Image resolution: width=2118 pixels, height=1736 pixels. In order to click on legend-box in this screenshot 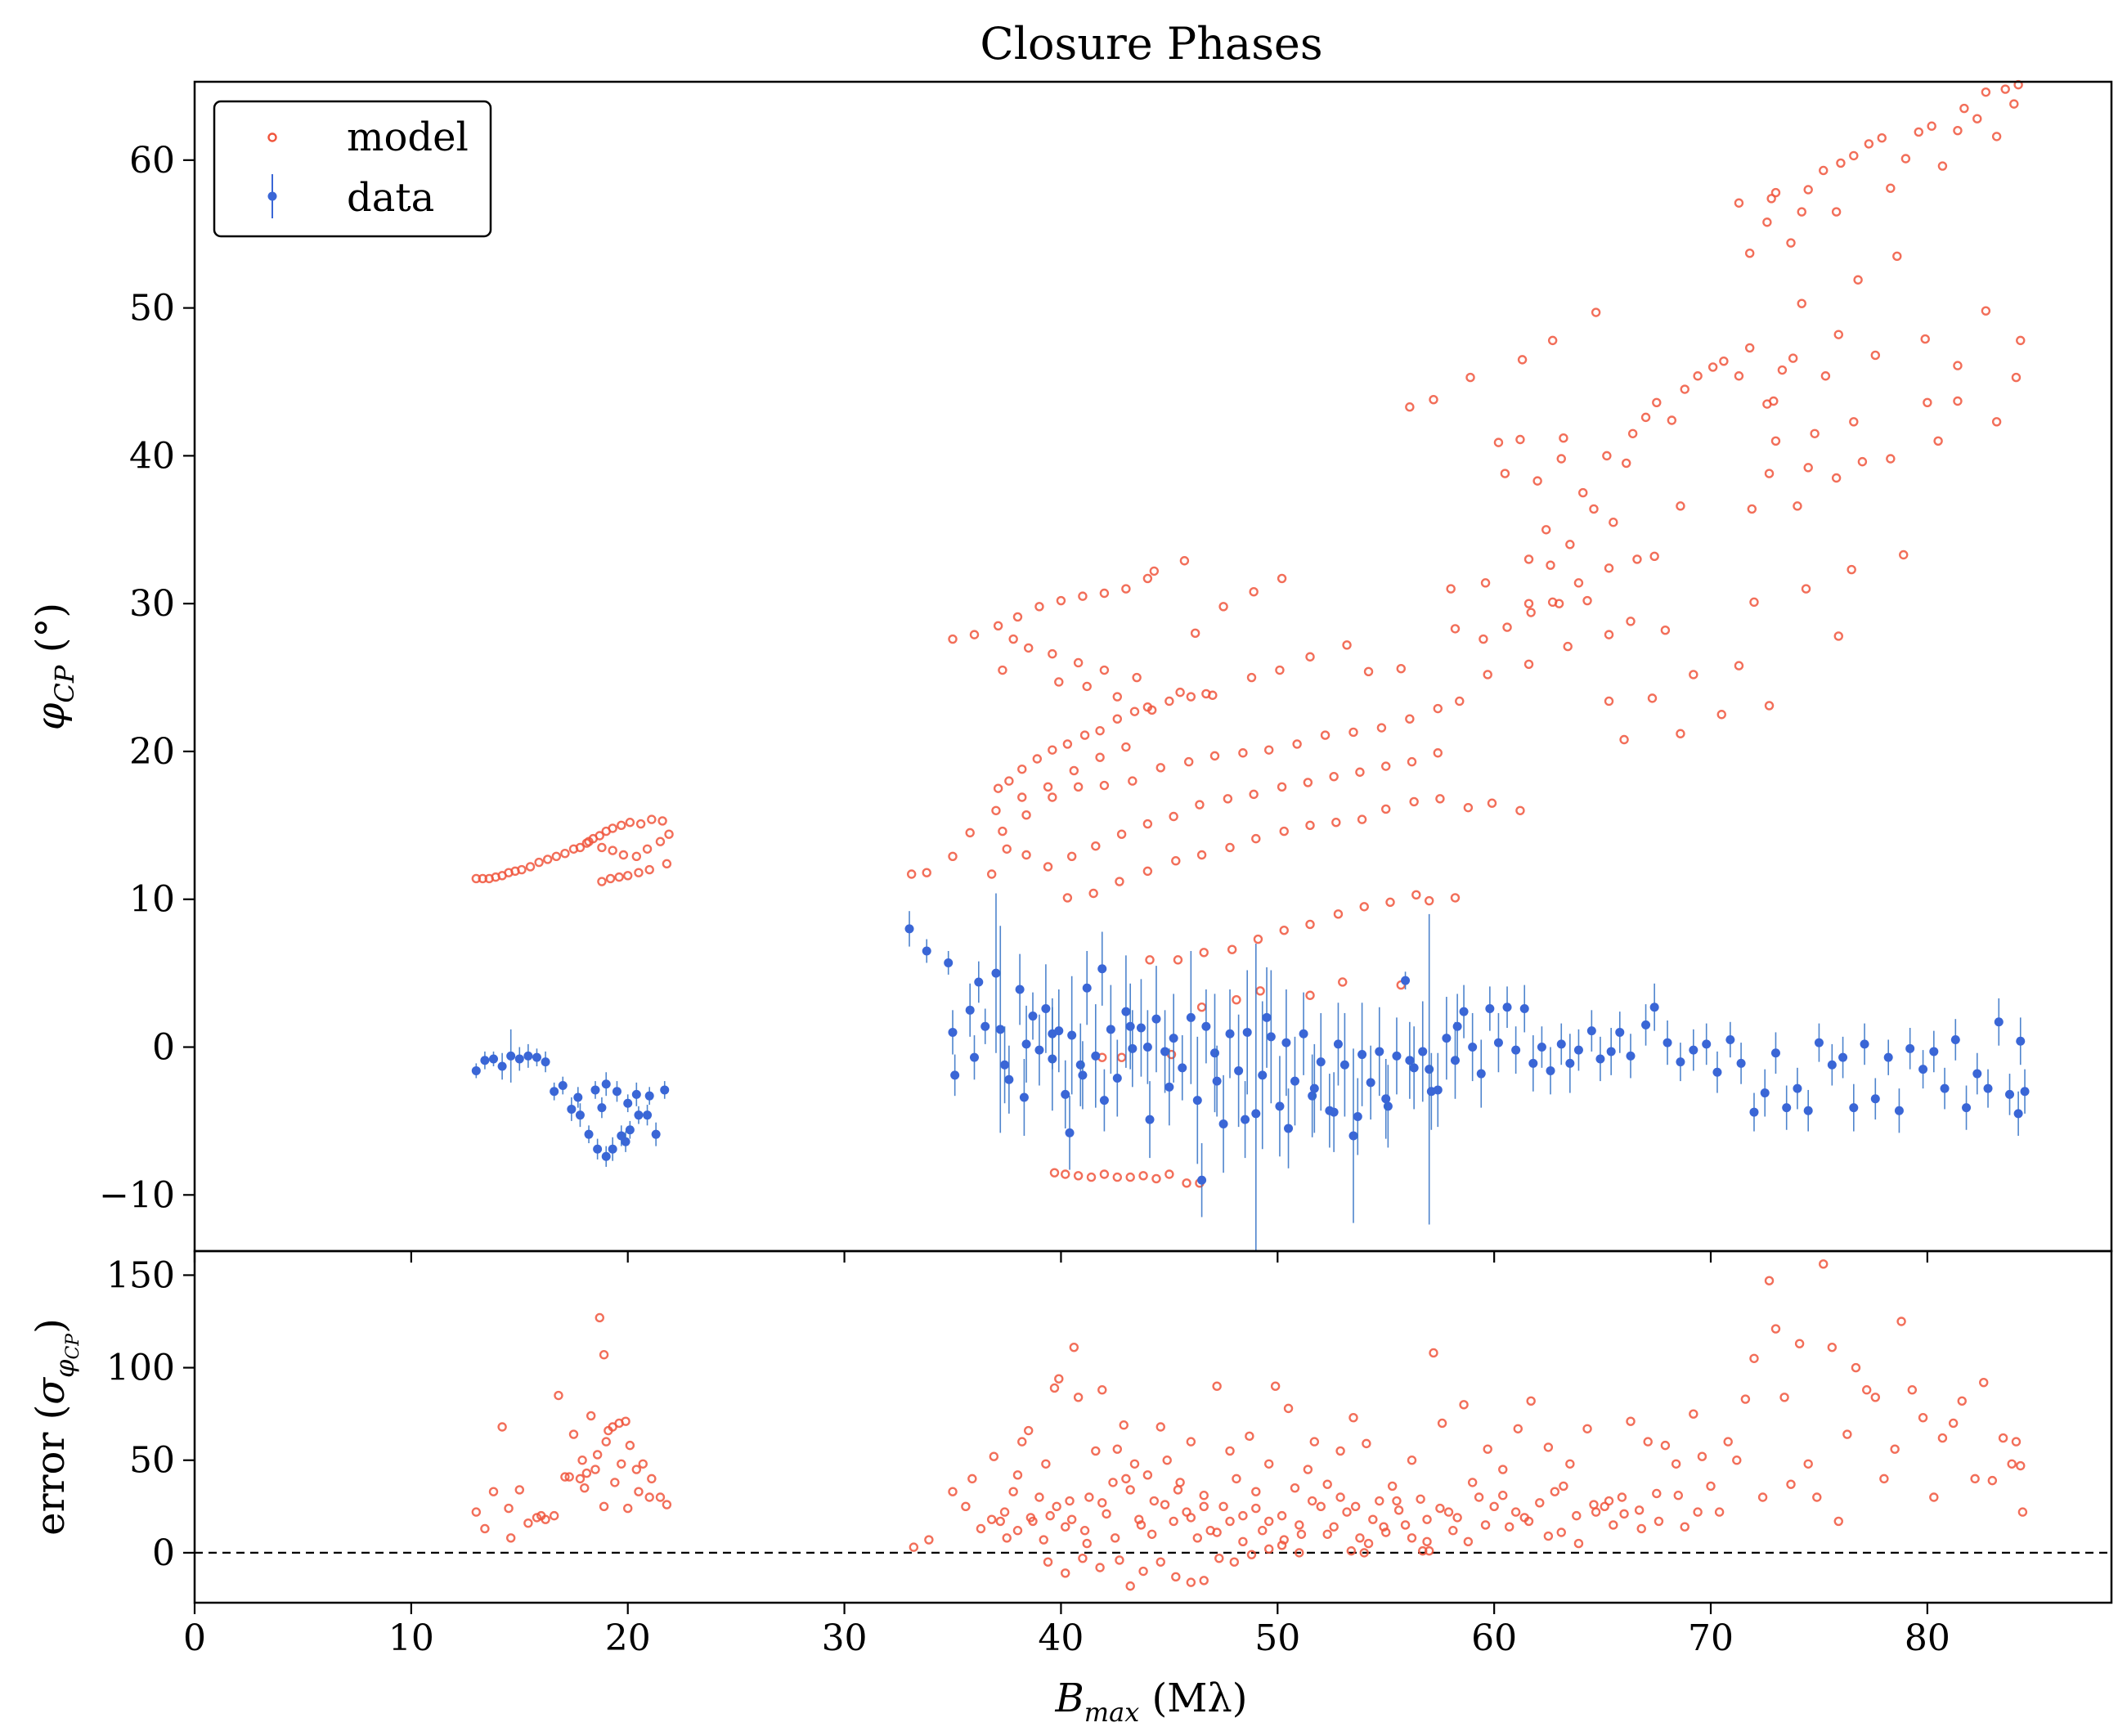, I will do `click(353, 169)`.